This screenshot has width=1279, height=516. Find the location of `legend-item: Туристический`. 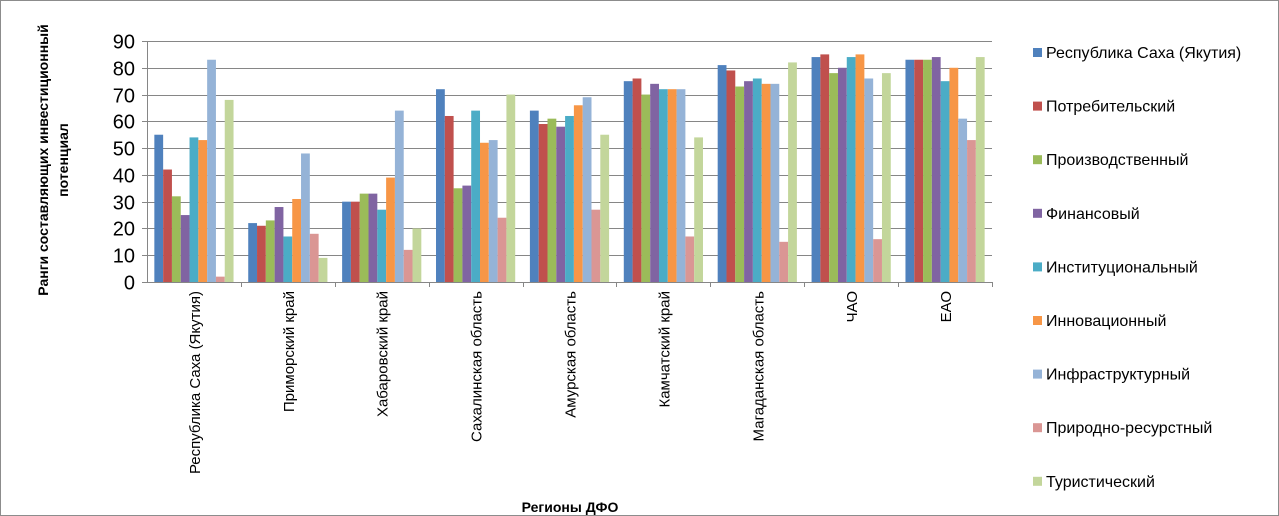

legend-item: Туристический is located at coordinates (1094, 482).